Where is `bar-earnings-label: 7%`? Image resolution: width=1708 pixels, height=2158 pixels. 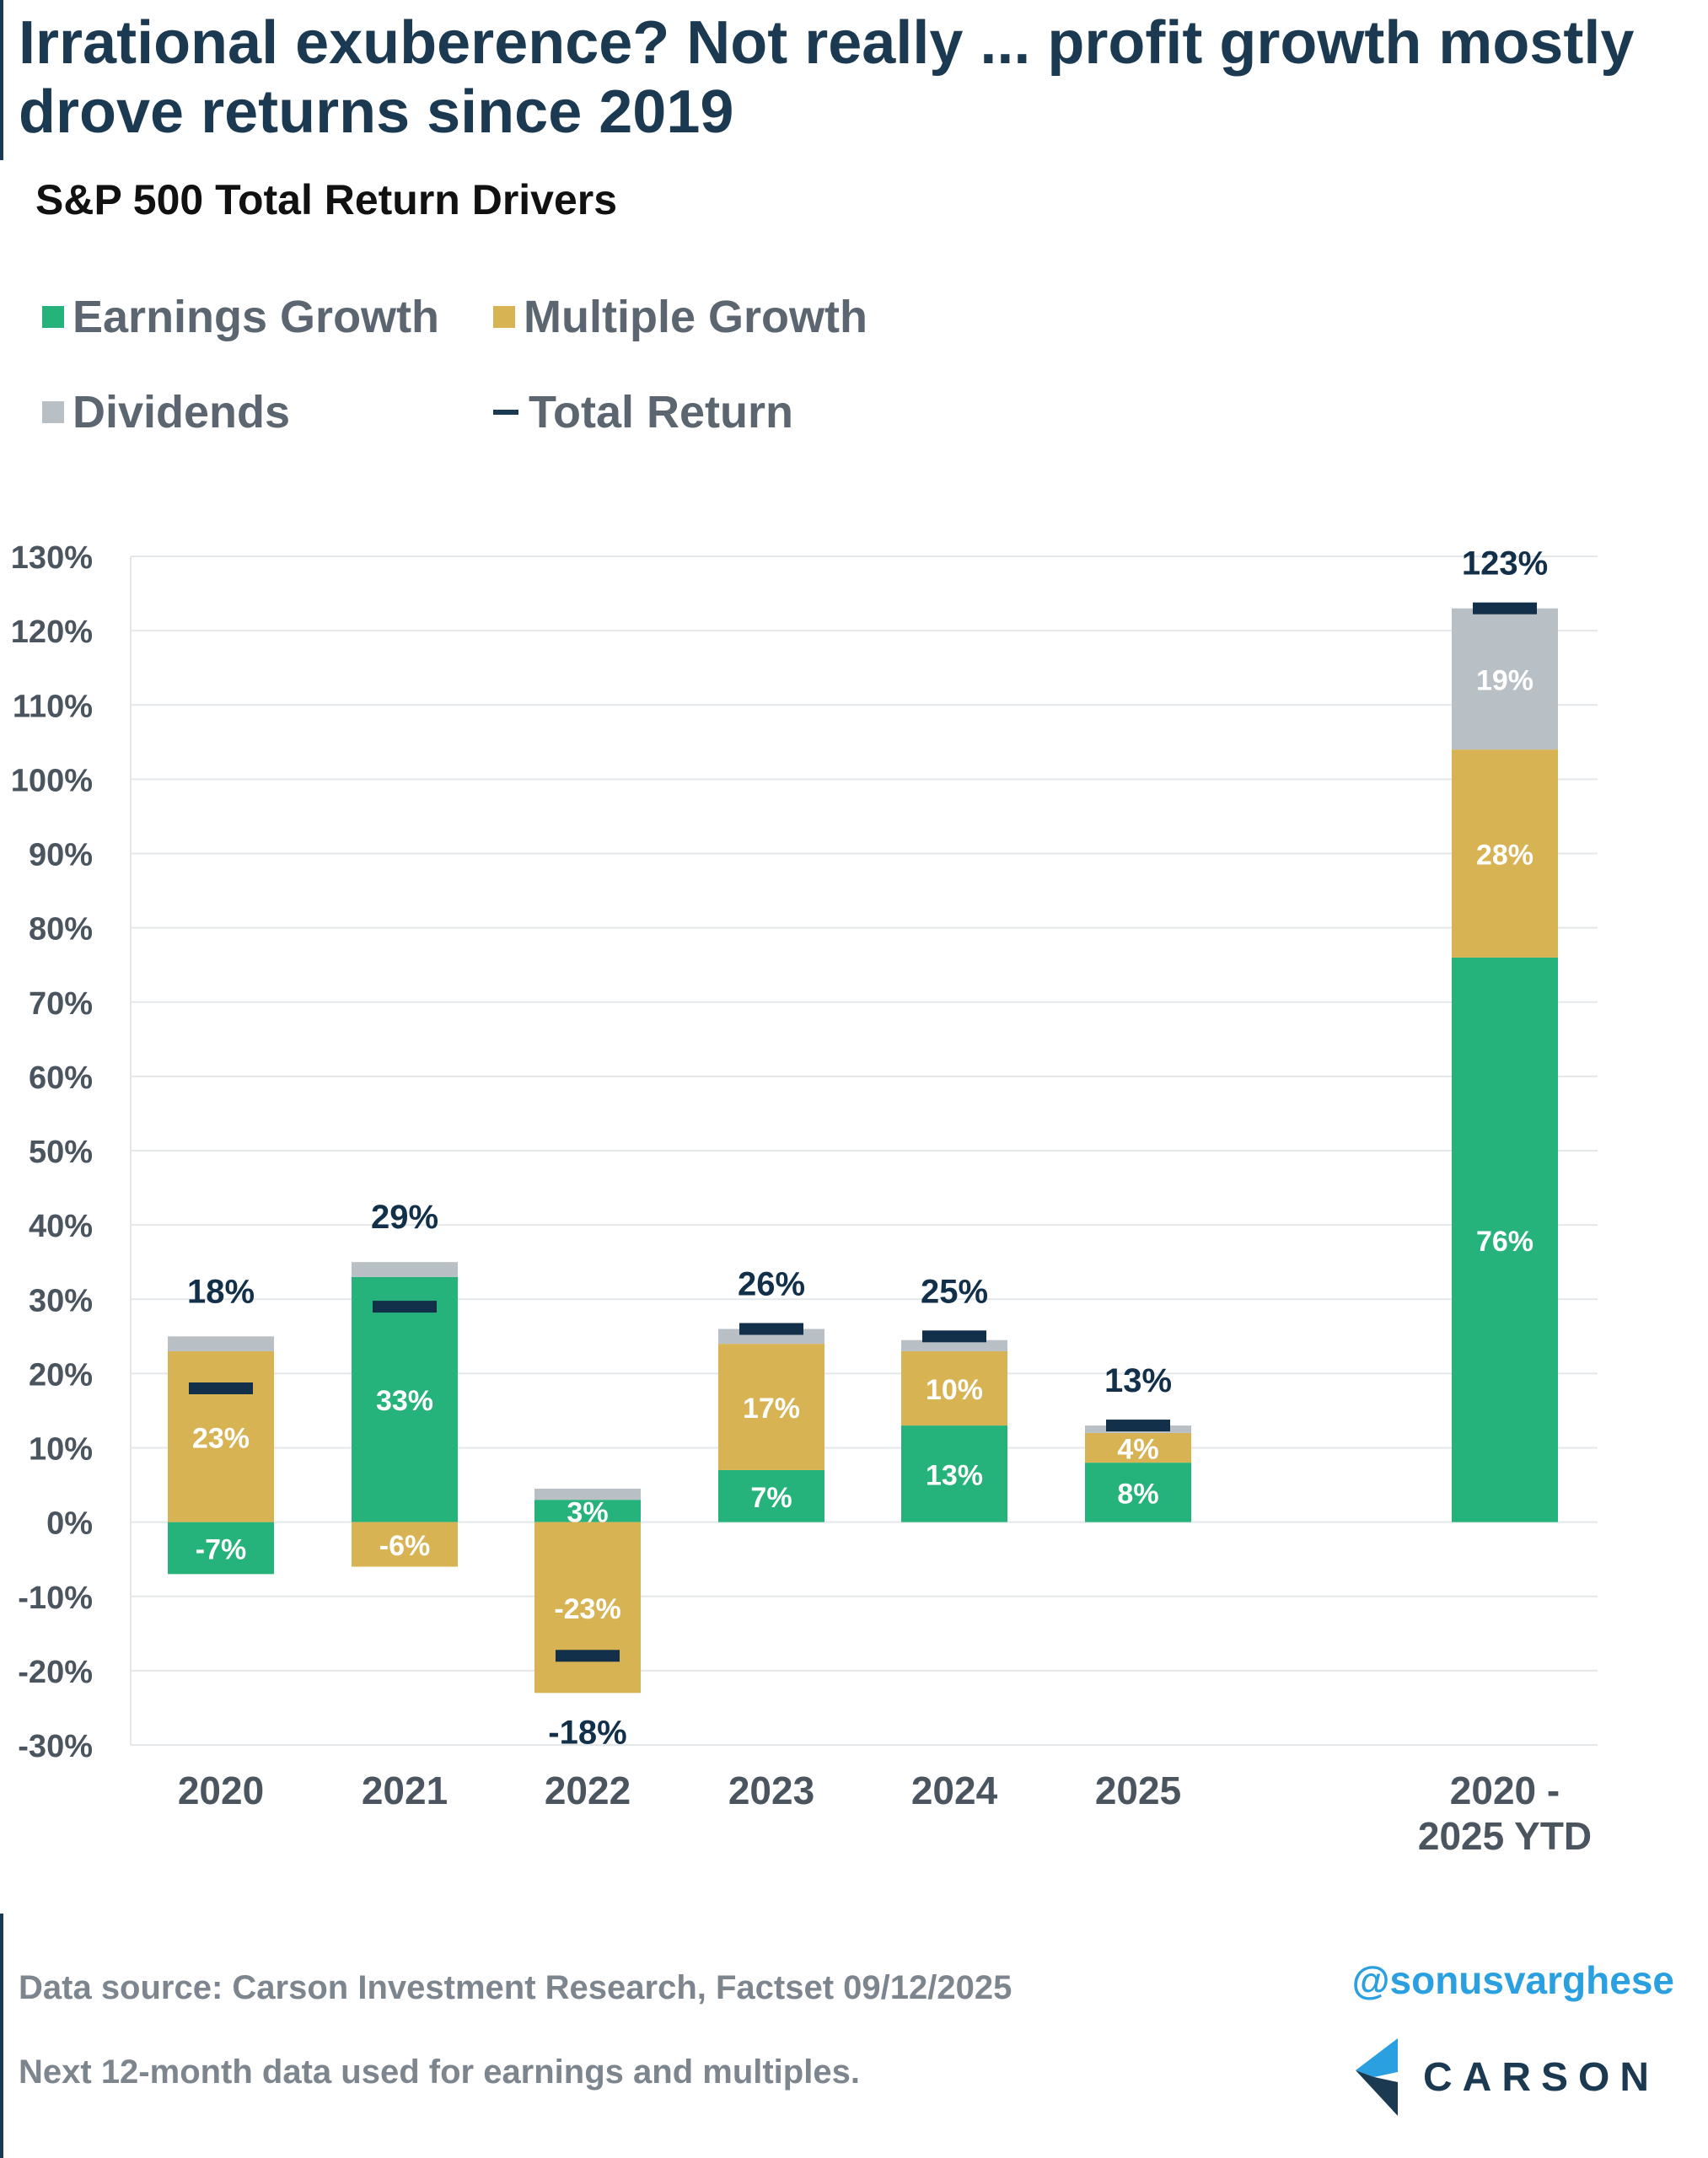
bar-earnings-label: 7% is located at coordinates (771, 1498).